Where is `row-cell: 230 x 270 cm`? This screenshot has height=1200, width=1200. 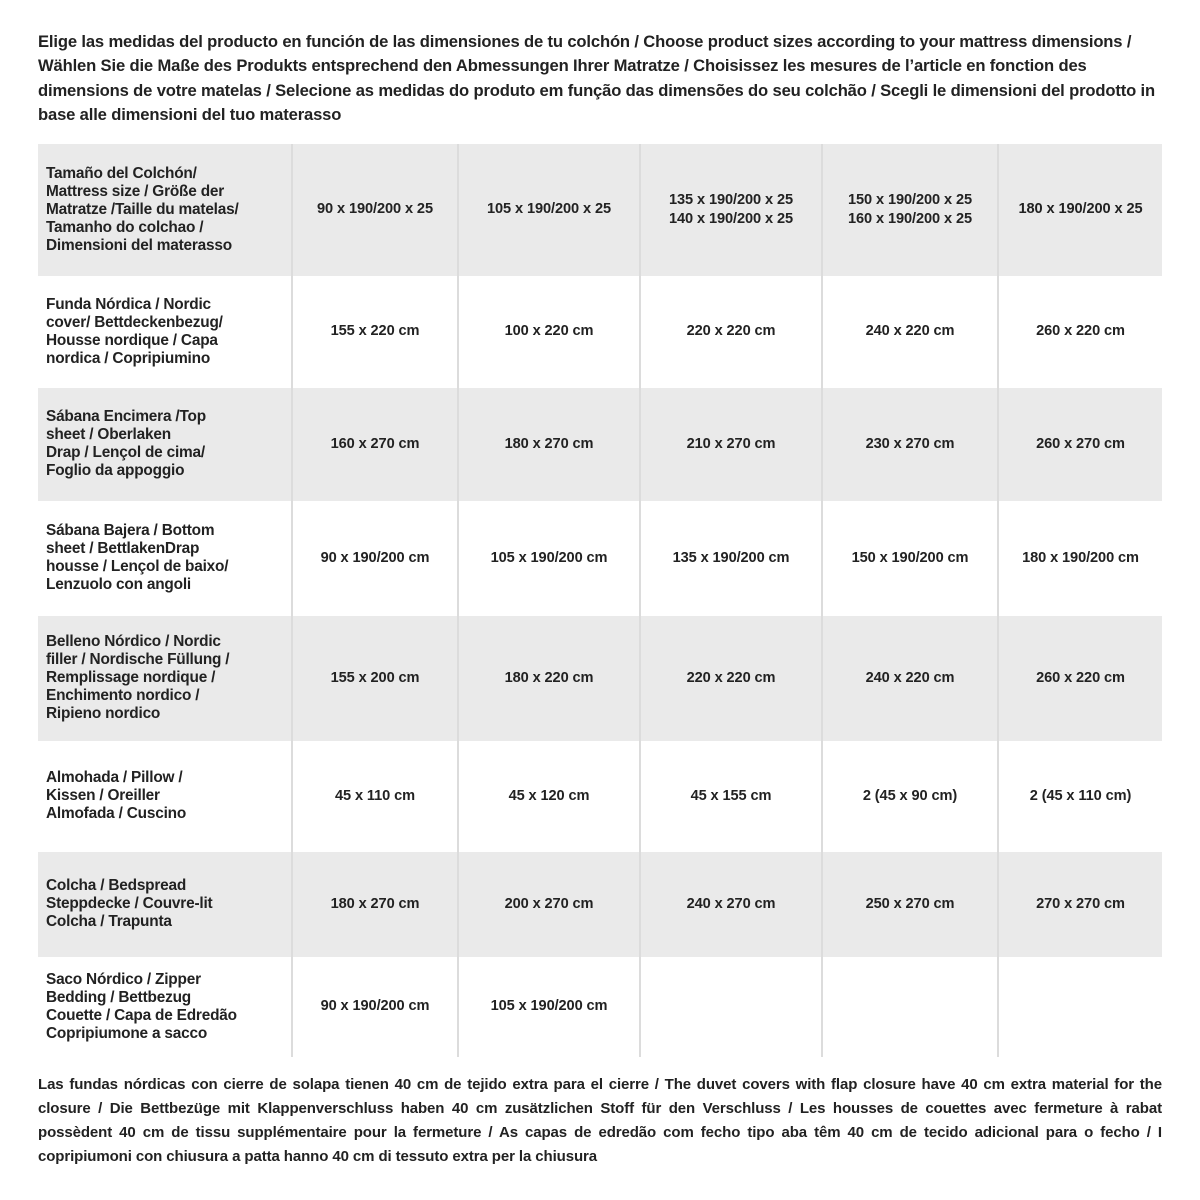 row-cell: 230 x 270 cm is located at coordinates (909, 444).